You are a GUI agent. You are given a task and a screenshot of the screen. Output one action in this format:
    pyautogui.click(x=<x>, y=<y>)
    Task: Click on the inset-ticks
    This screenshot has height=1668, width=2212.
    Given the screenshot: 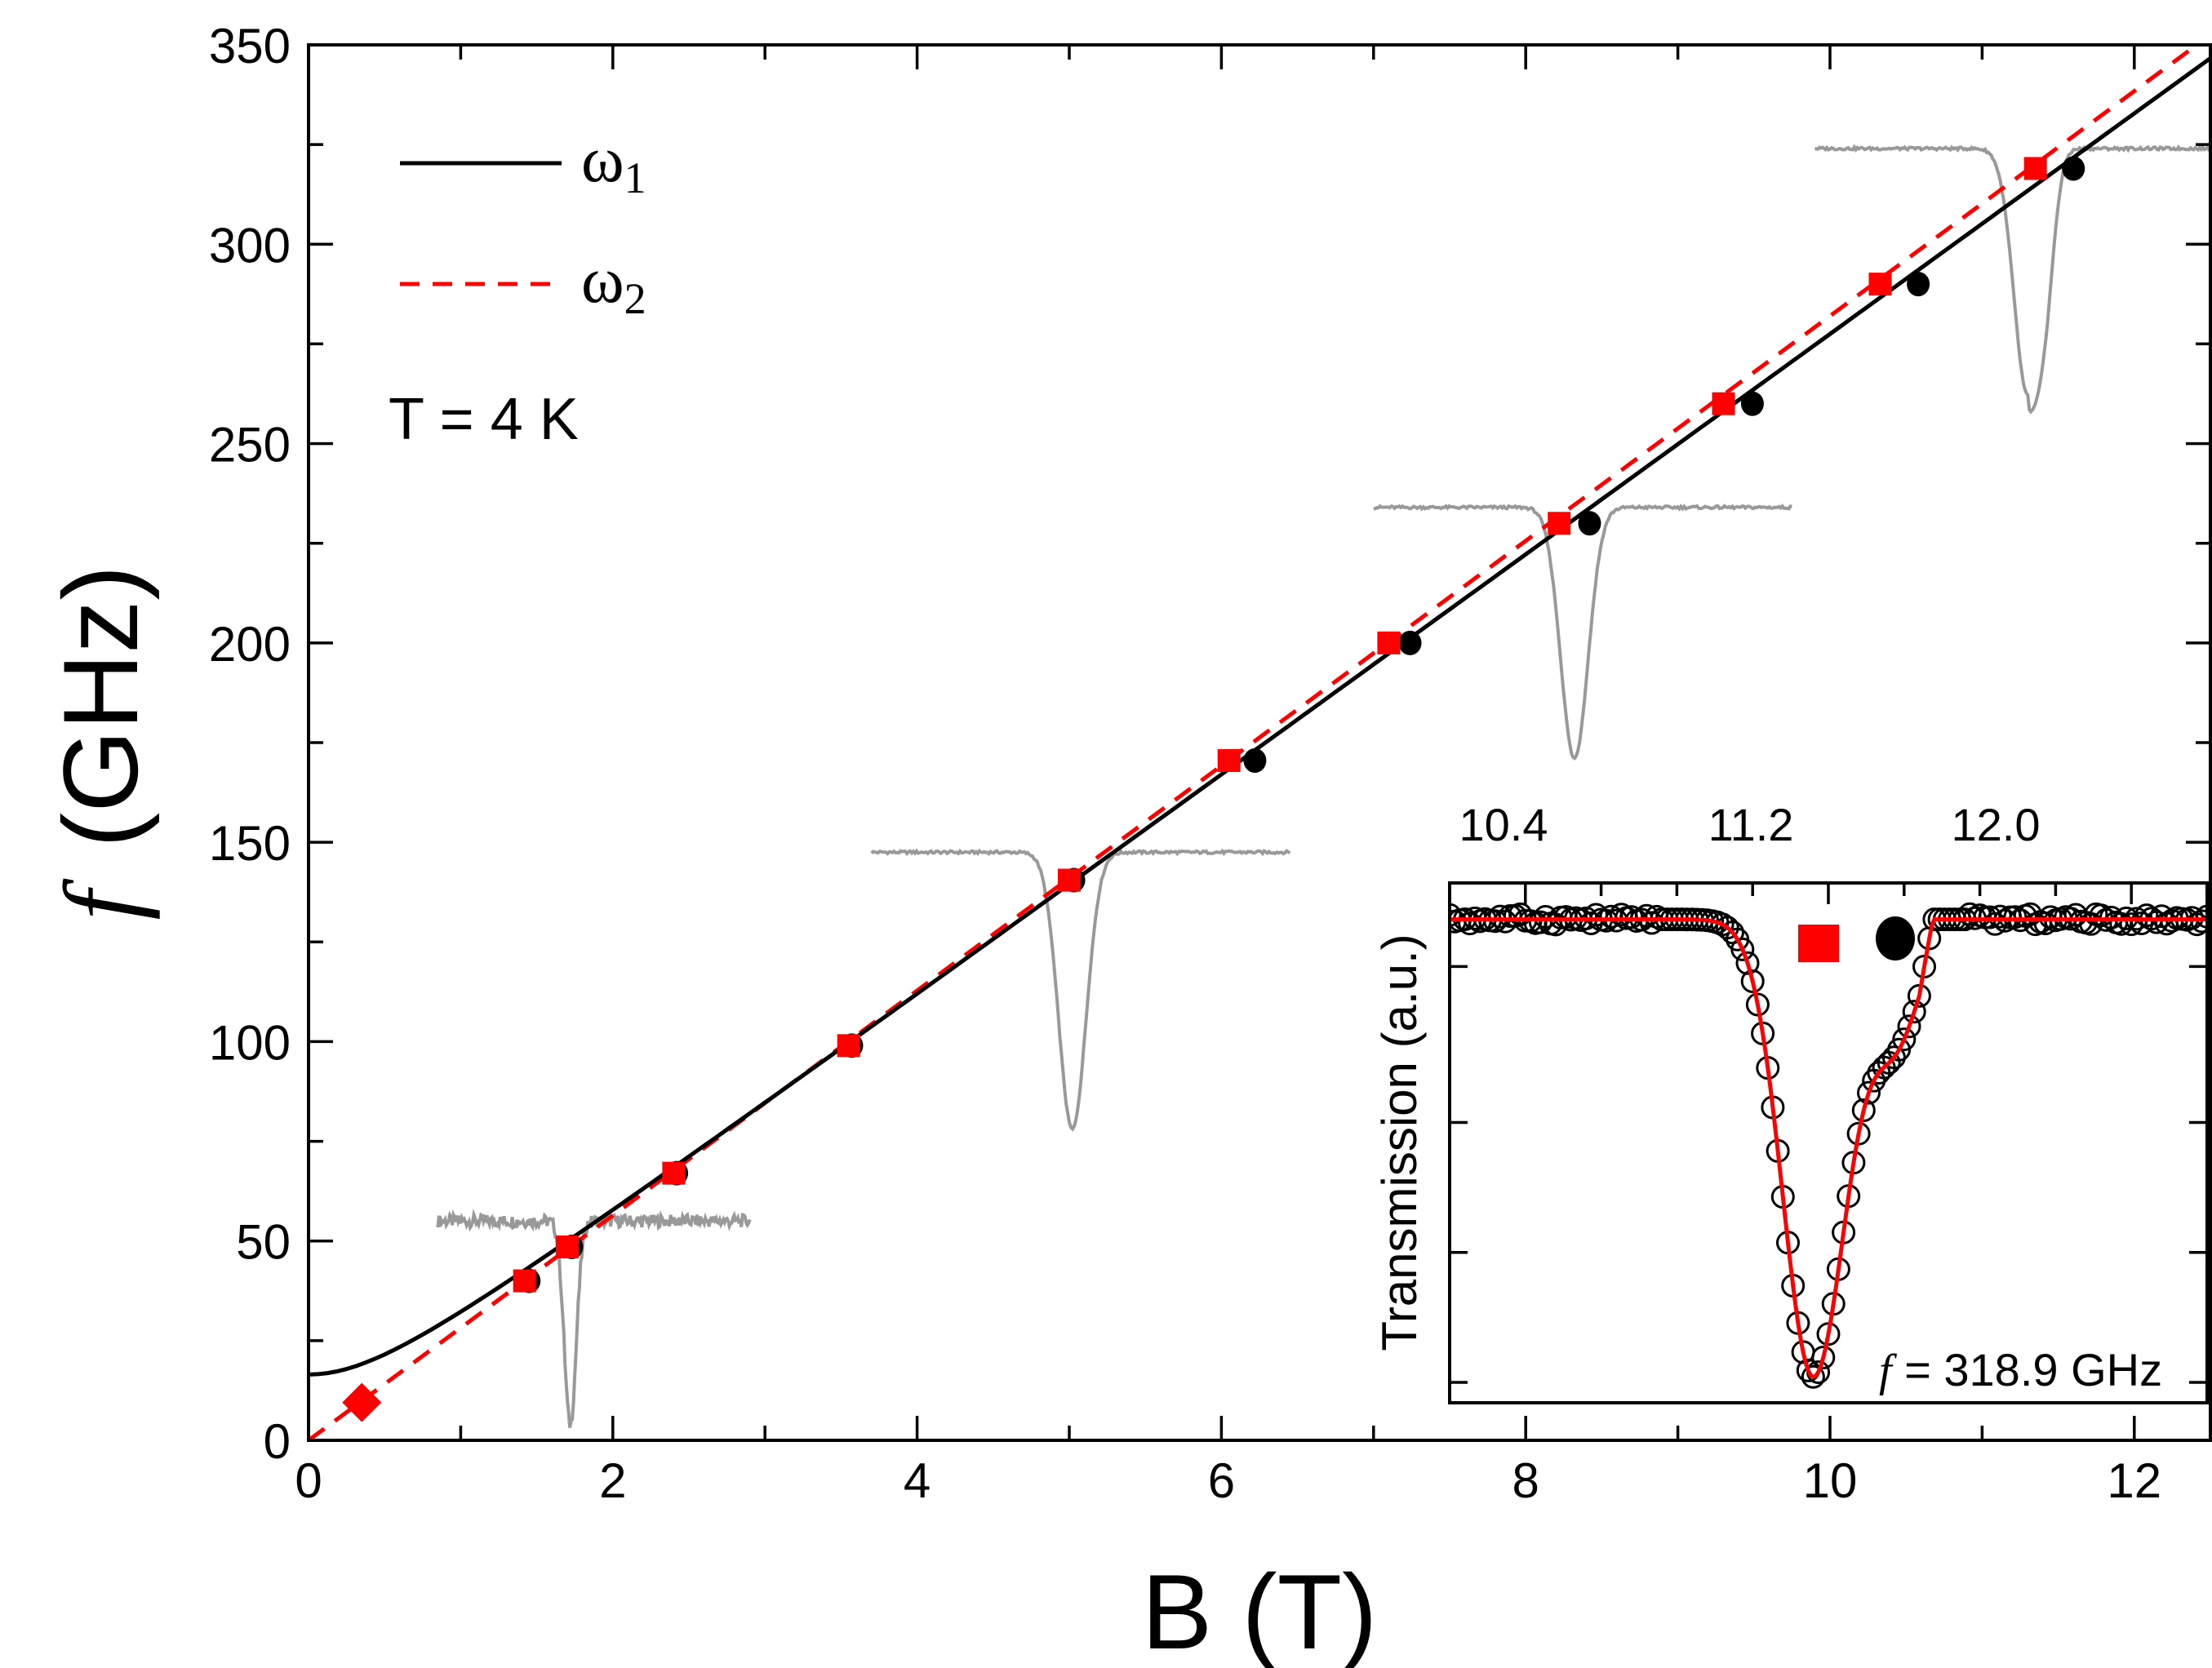 What is the action you would take?
    pyautogui.click(x=1828, y=1133)
    